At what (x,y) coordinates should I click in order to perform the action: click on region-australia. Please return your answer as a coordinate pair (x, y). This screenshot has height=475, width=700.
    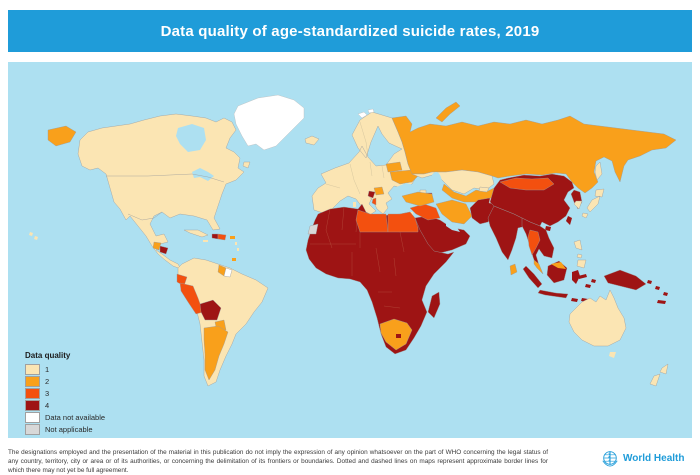
    Looking at the image, I should click on (597, 318).